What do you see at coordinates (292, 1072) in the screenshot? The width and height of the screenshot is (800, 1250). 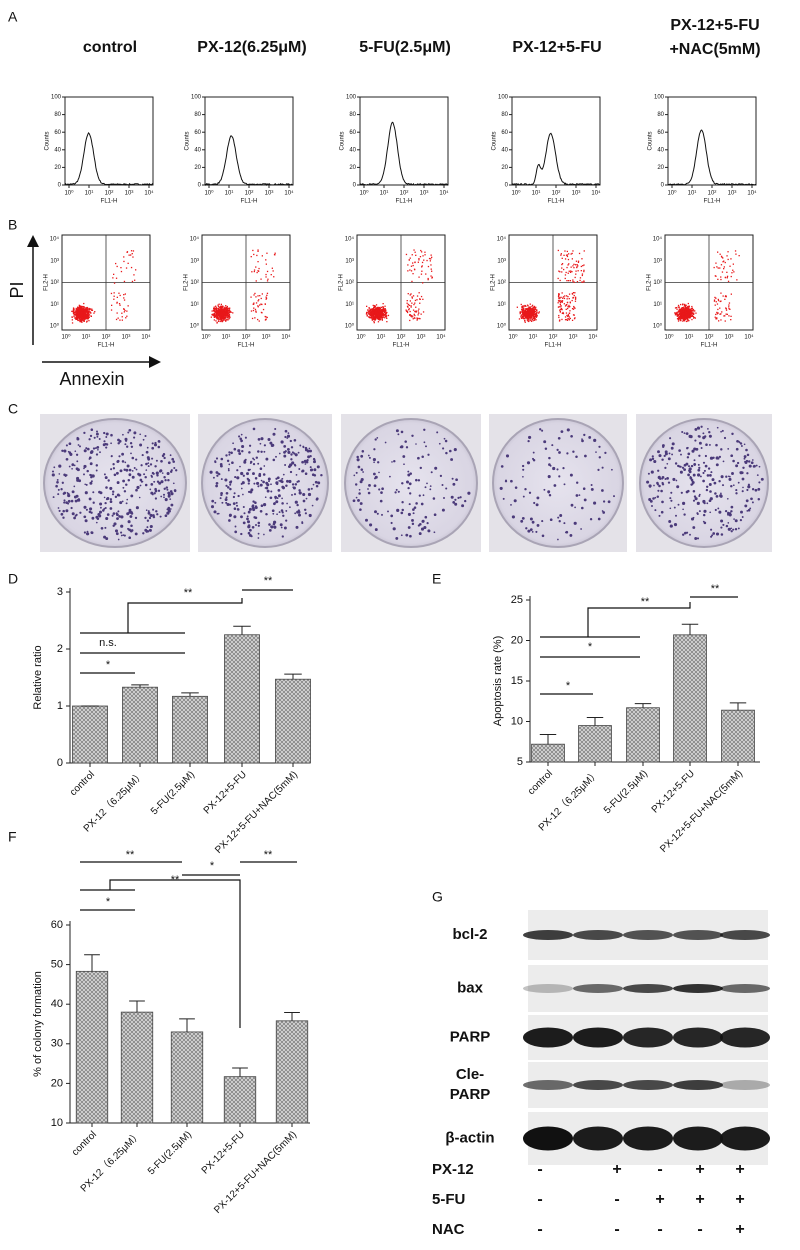 I see `bar` at bounding box center [292, 1072].